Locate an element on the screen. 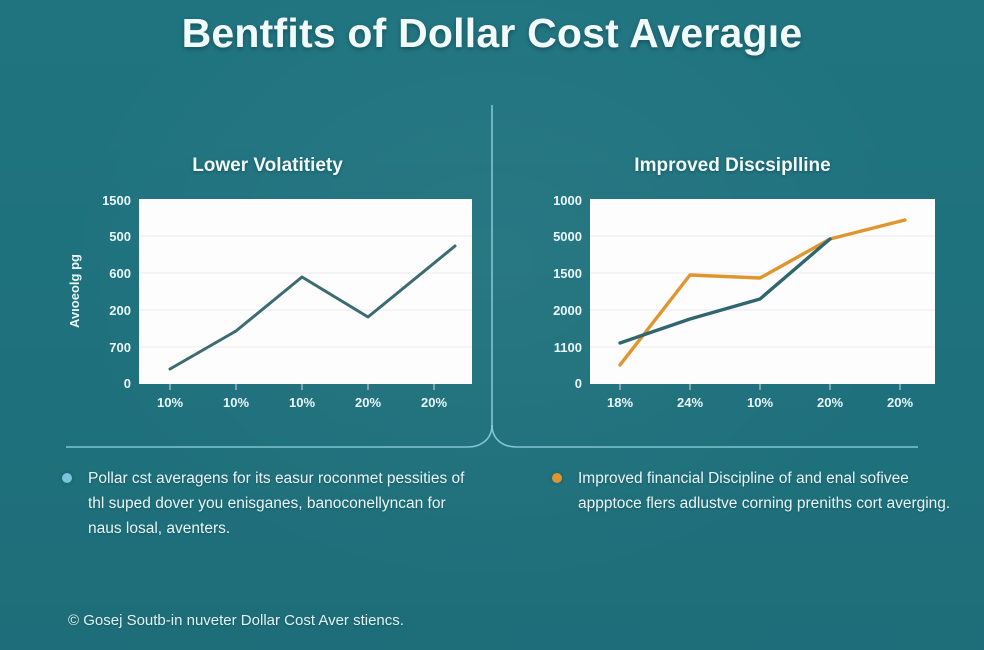 The width and height of the screenshot is (984, 650). x-axis-ticks: 10% 10% 10% 20% 20% is located at coordinates (302, 402).